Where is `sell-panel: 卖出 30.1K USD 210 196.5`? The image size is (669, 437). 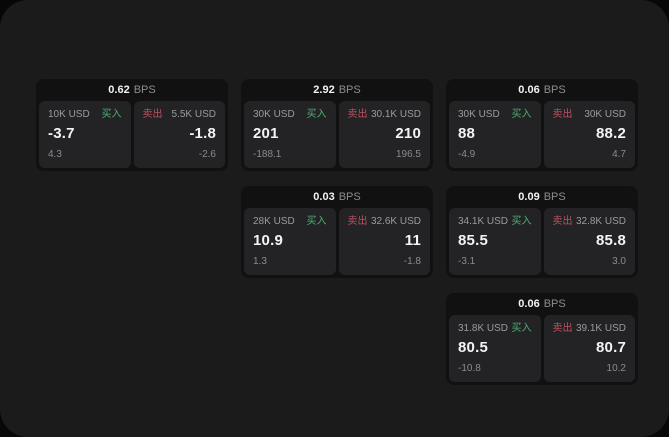 sell-panel: 卖出 30.1K USD 210 196.5 is located at coordinates (384, 134).